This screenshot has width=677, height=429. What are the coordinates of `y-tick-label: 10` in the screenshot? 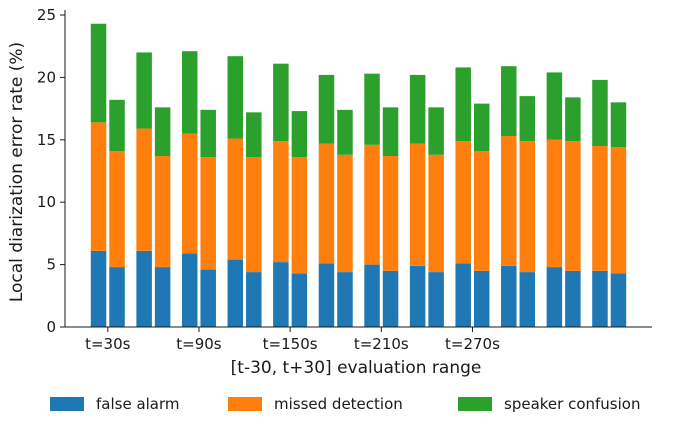 It's located at (46, 202).